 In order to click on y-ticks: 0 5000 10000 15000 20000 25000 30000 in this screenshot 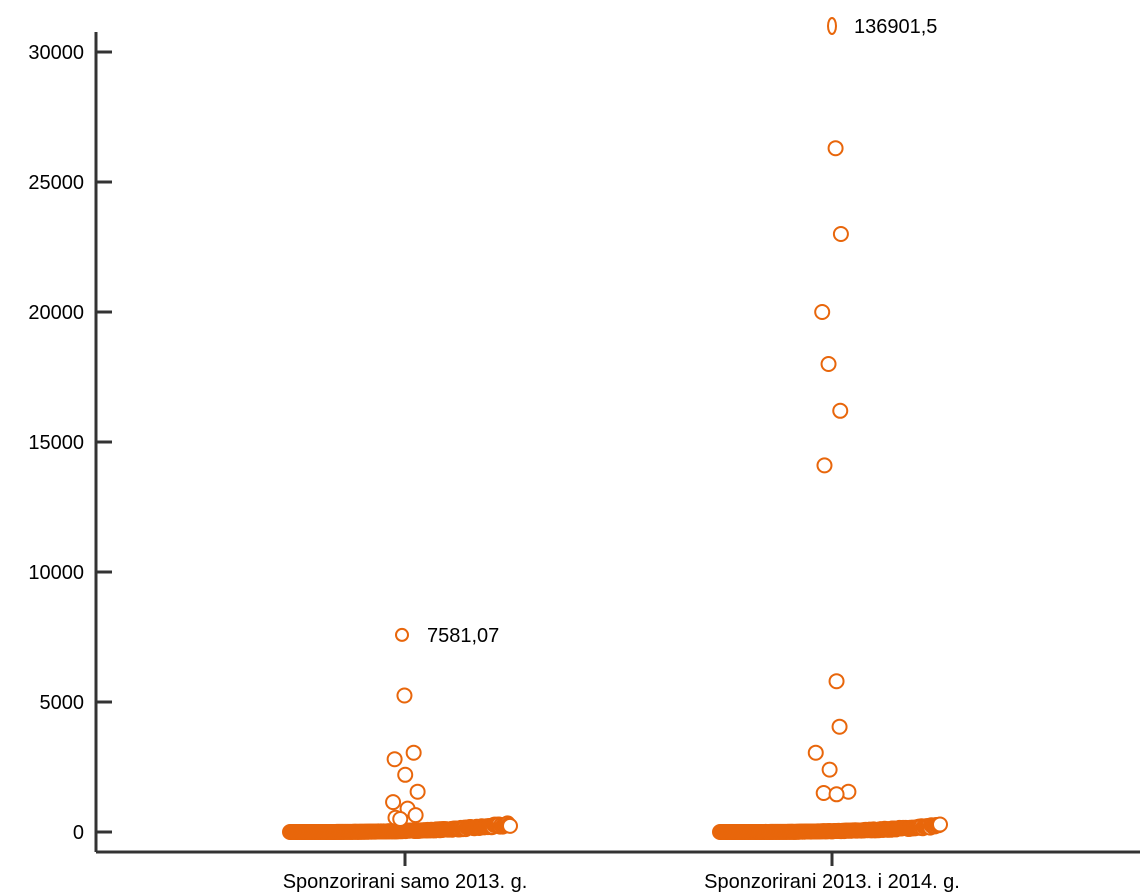, I will do `click(70, 443)`.